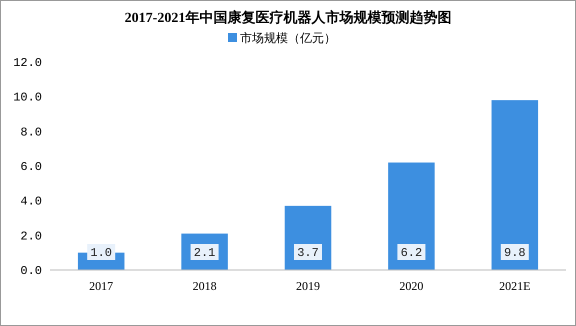  What do you see at coordinates (31, 167) in the screenshot?
I see `y-tick-label: 6.0` at bounding box center [31, 167].